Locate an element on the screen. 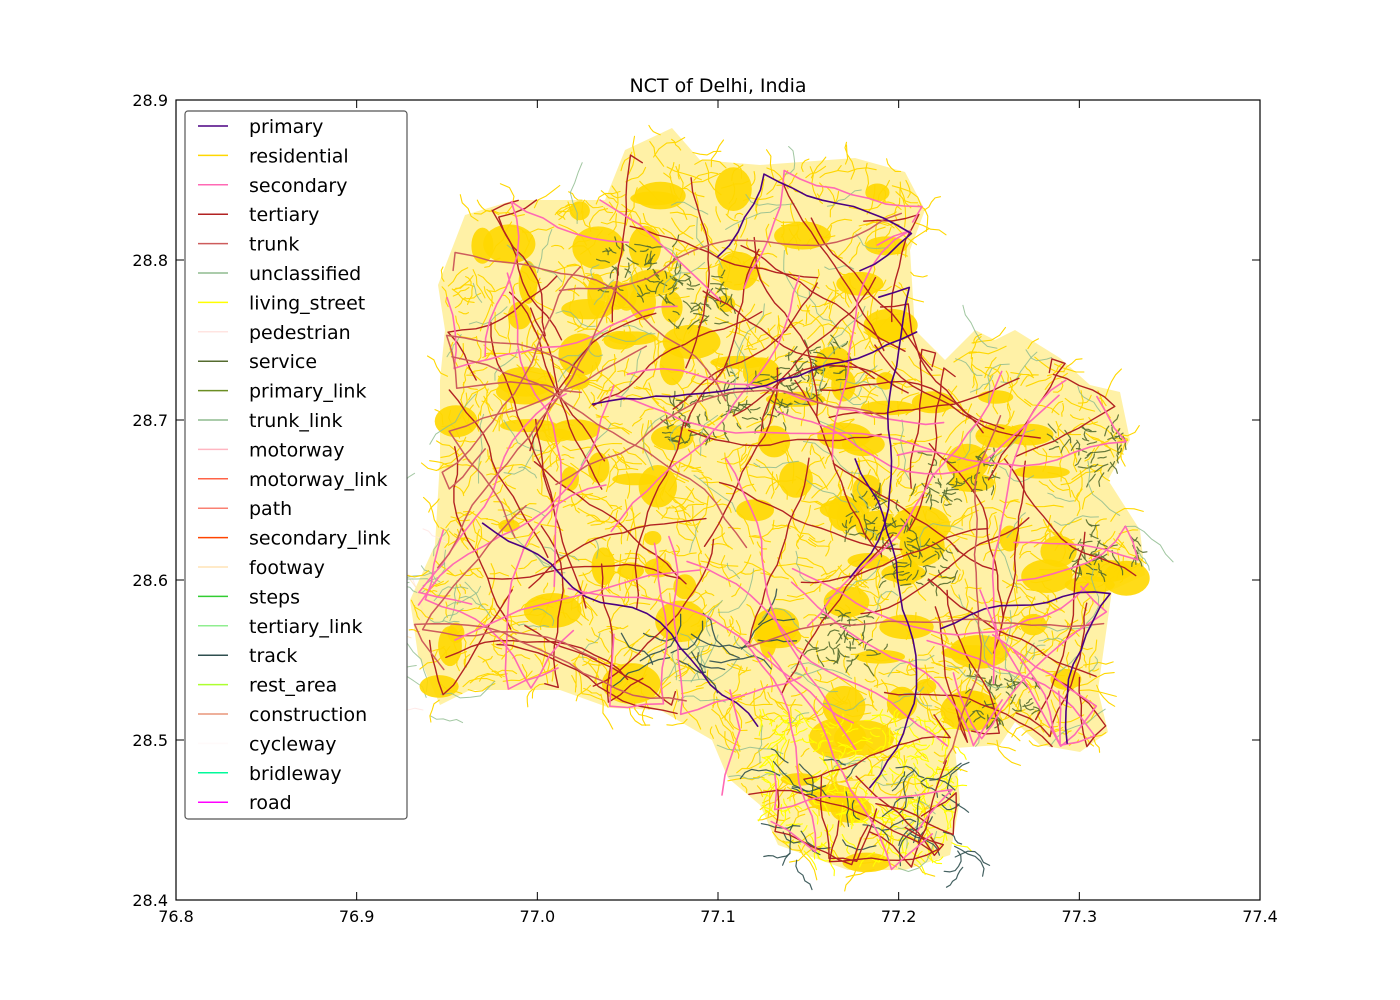 This screenshot has height=1000, width=1400. road-primary is located at coordinates (620, 624).